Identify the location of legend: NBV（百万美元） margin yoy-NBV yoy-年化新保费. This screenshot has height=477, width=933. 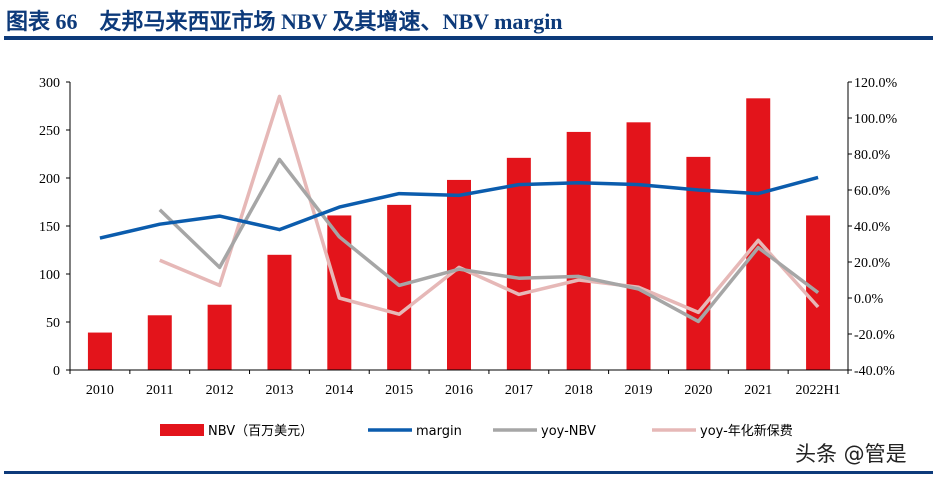
(476, 431).